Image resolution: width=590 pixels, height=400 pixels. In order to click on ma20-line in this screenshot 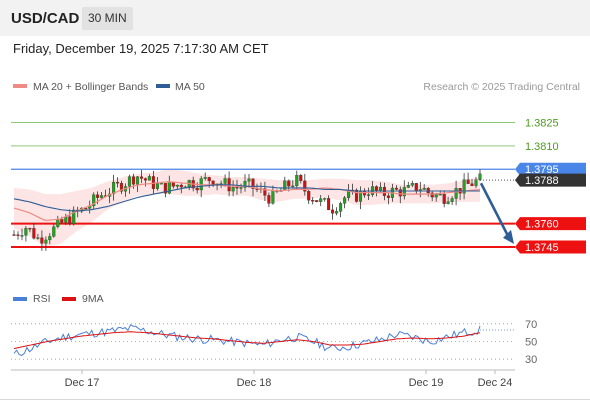, I will do `click(247, 201)`.